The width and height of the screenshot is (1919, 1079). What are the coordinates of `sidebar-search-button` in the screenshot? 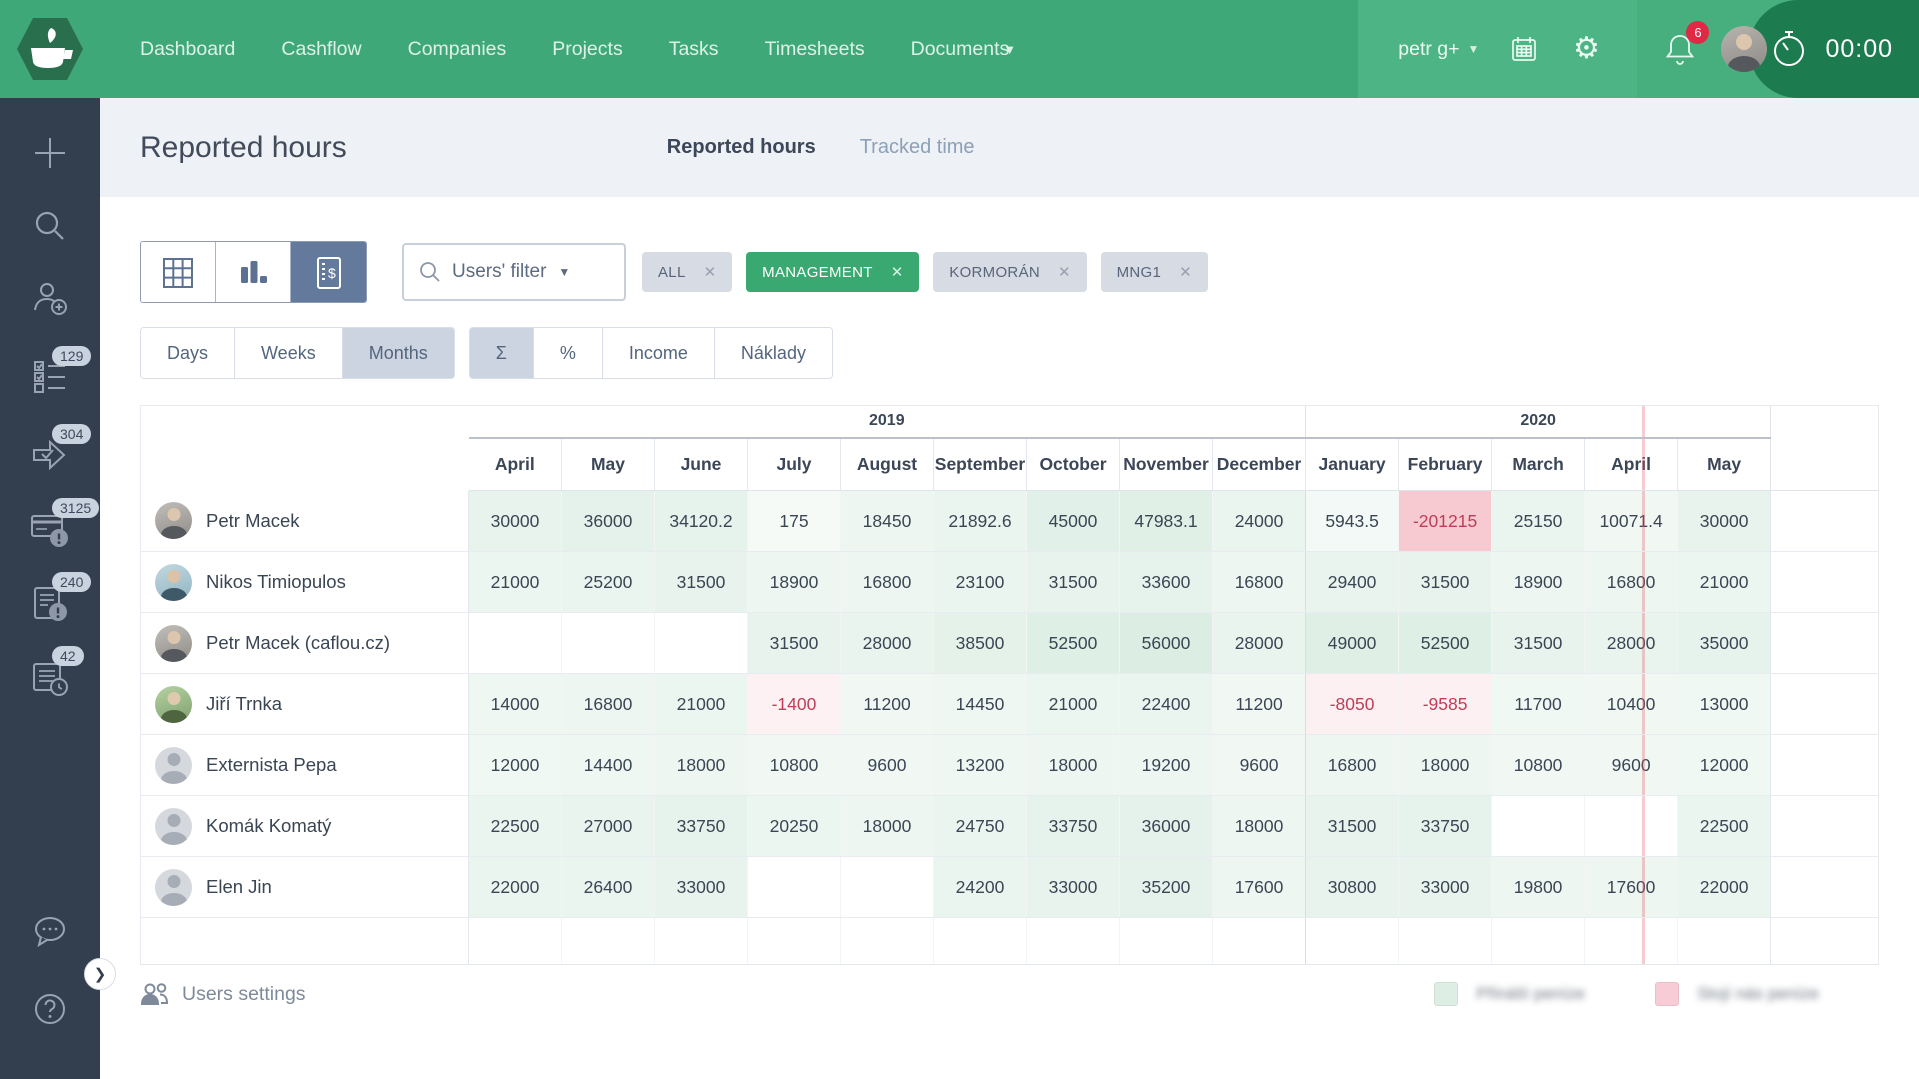 It's located at (50, 226).